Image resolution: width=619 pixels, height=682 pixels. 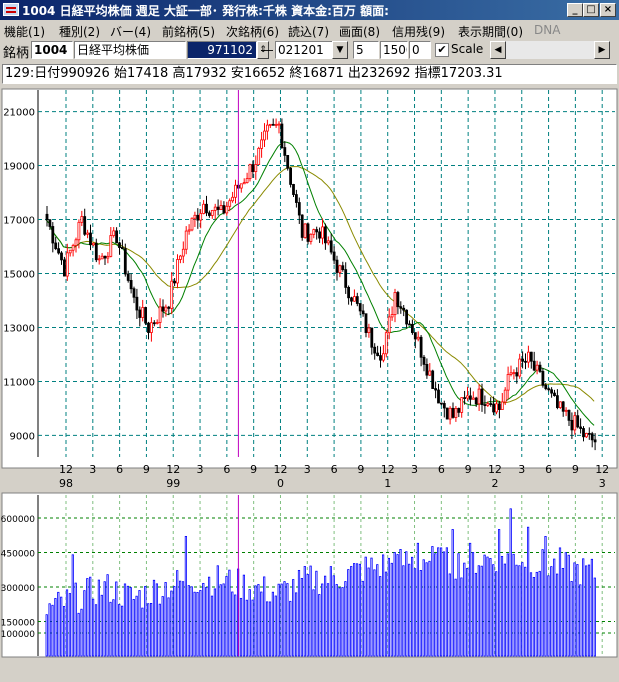 What do you see at coordinates (252, 32) in the screenshot?
I see `menu-next-stock: 次銘柄(6)` at bounding box center [252, 32].